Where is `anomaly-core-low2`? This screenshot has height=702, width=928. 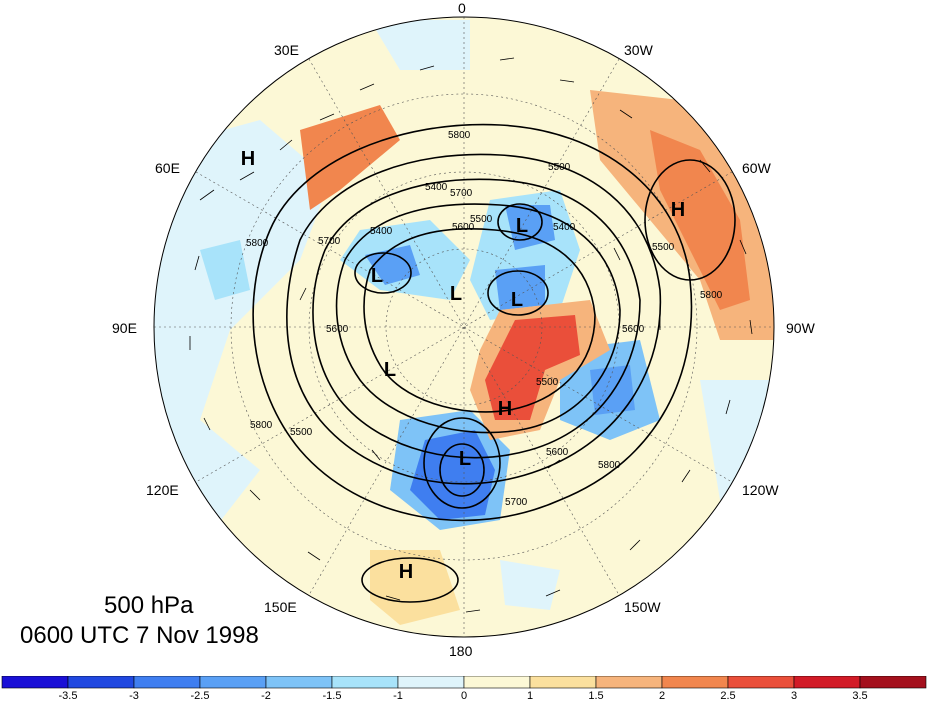 anomaly-core-low2 is located at coordinates (530, 227).